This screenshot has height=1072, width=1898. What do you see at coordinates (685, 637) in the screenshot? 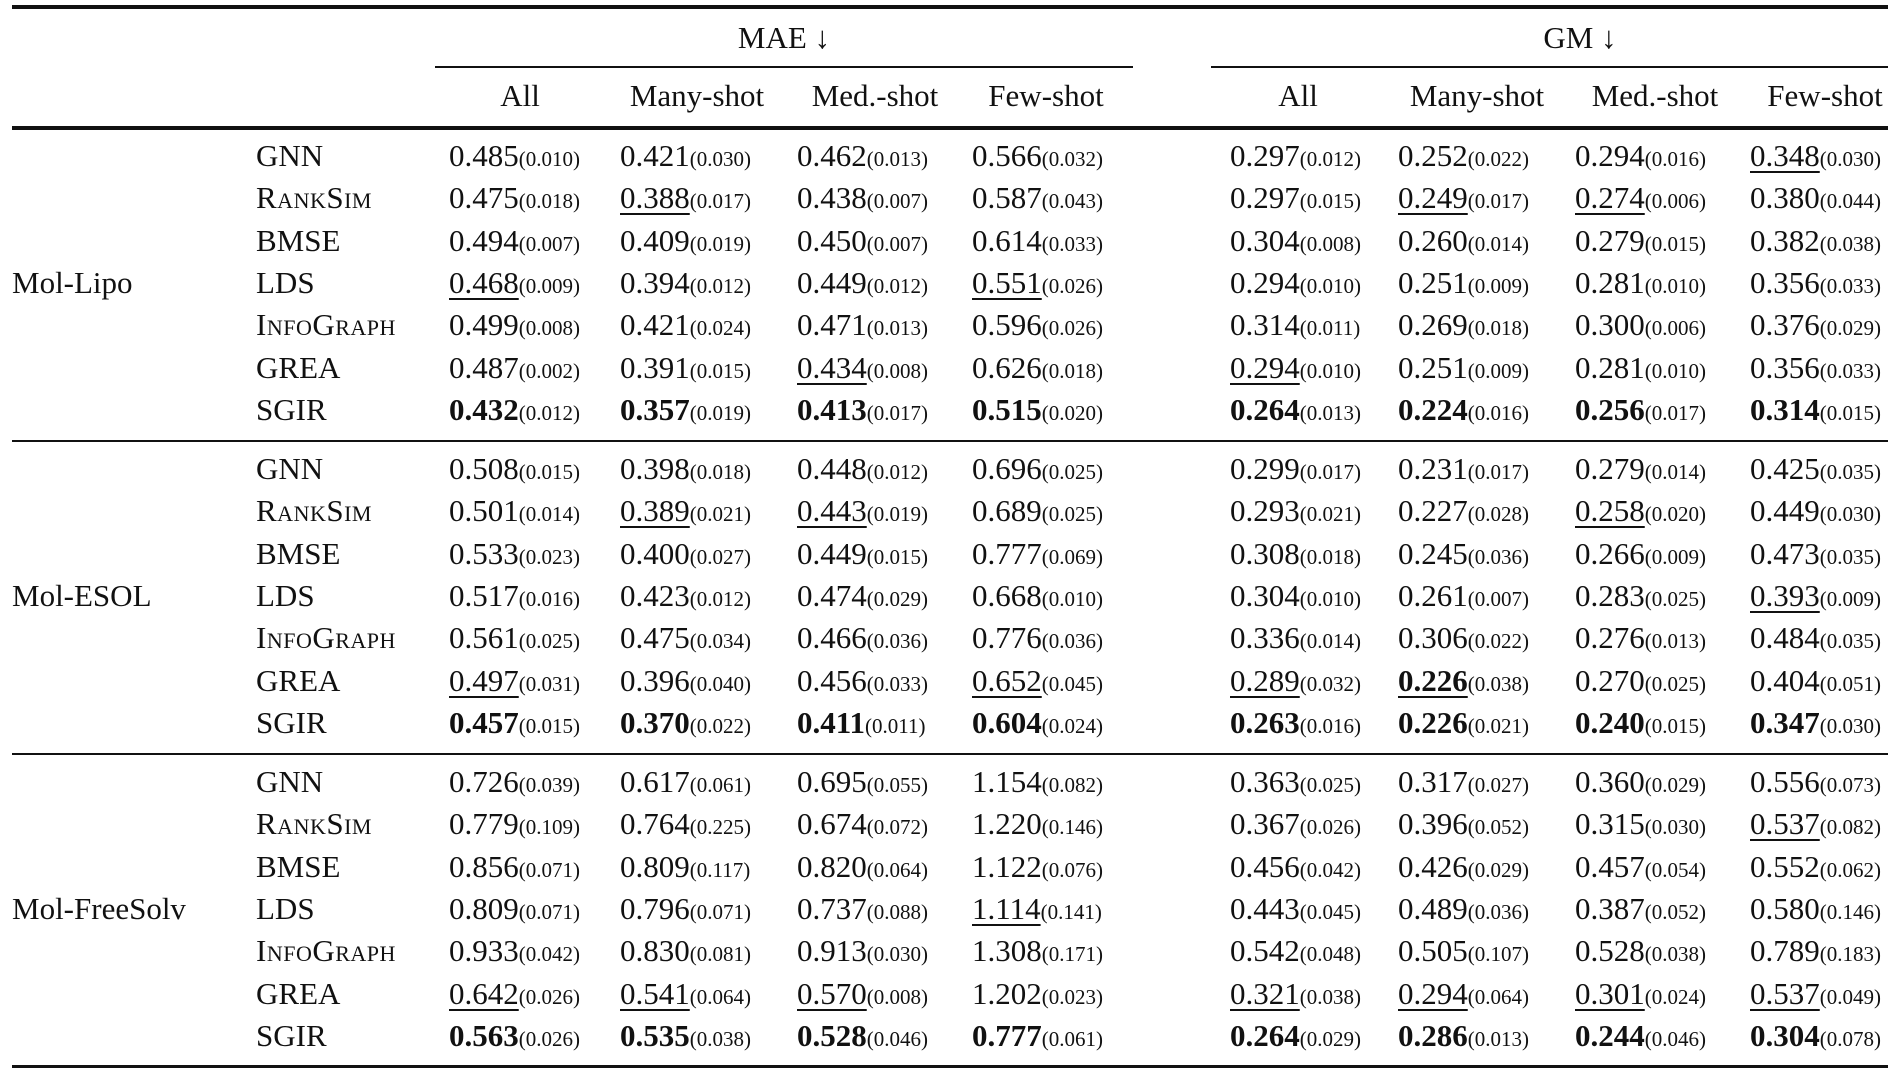
I see `table-cell: 0.475(0.034)` at bounding box center [685, 637].